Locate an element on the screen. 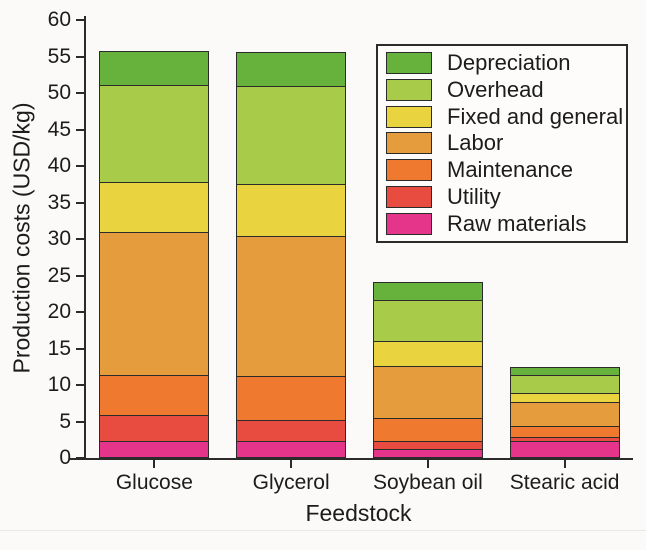 The height and width of the screenshot is (550, 646). y-tick-label: 40 is located at coordinates (59, 165).